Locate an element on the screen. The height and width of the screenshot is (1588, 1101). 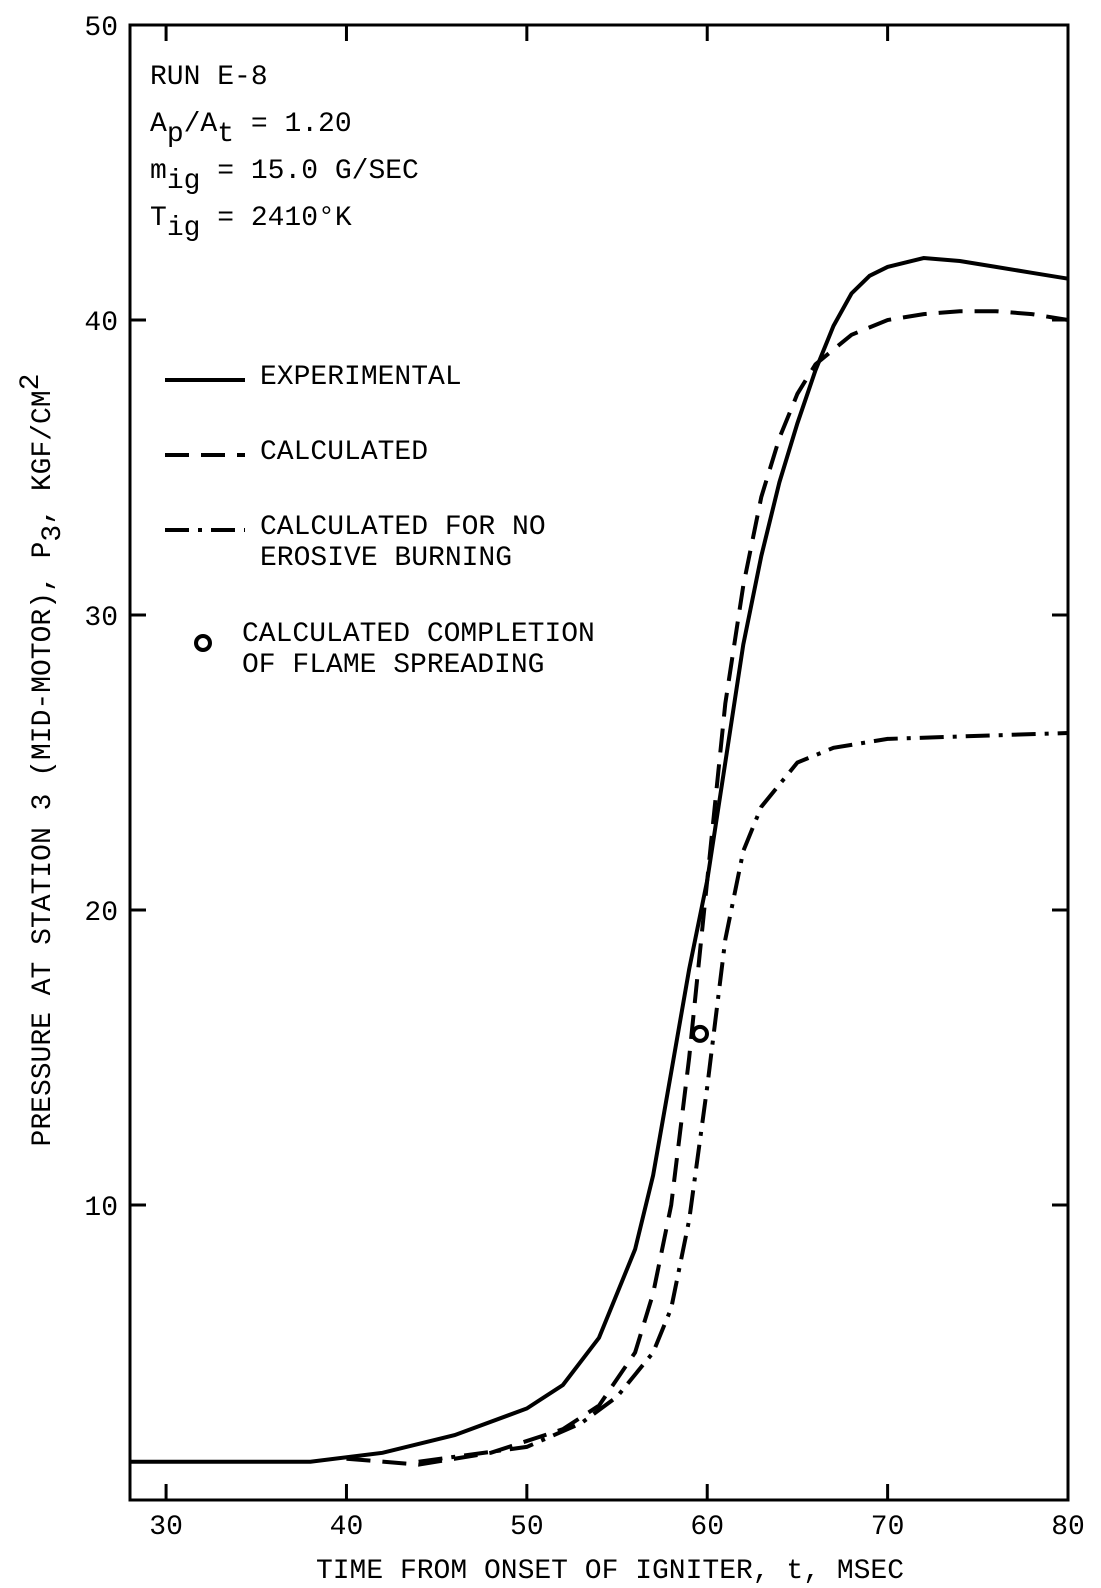
legend-label: EXPERIMENTAL is located at coordinates (361, 377).